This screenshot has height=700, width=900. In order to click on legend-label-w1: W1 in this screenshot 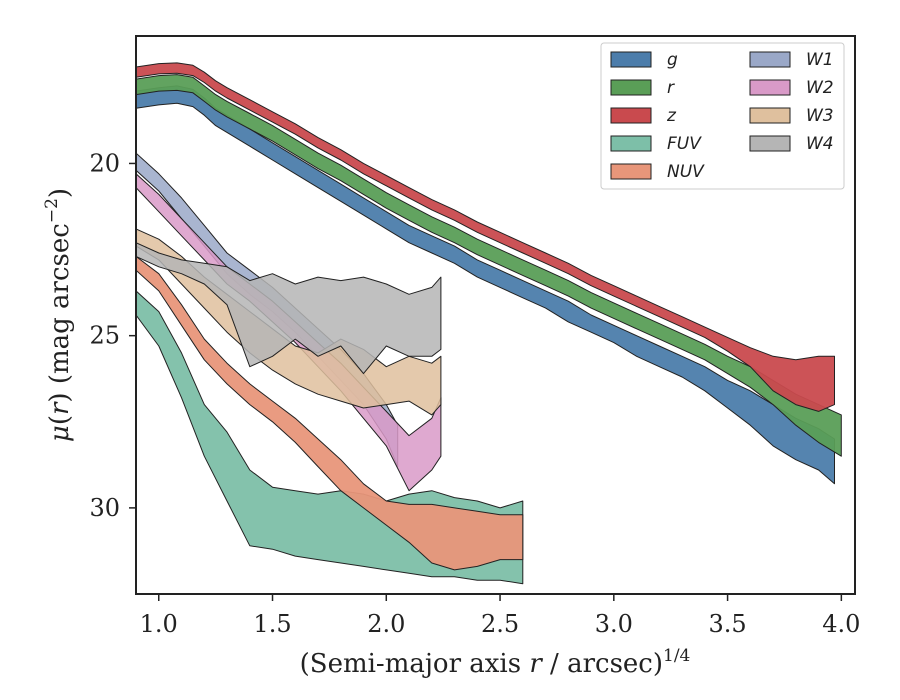, I will do `click(820, 60)`.